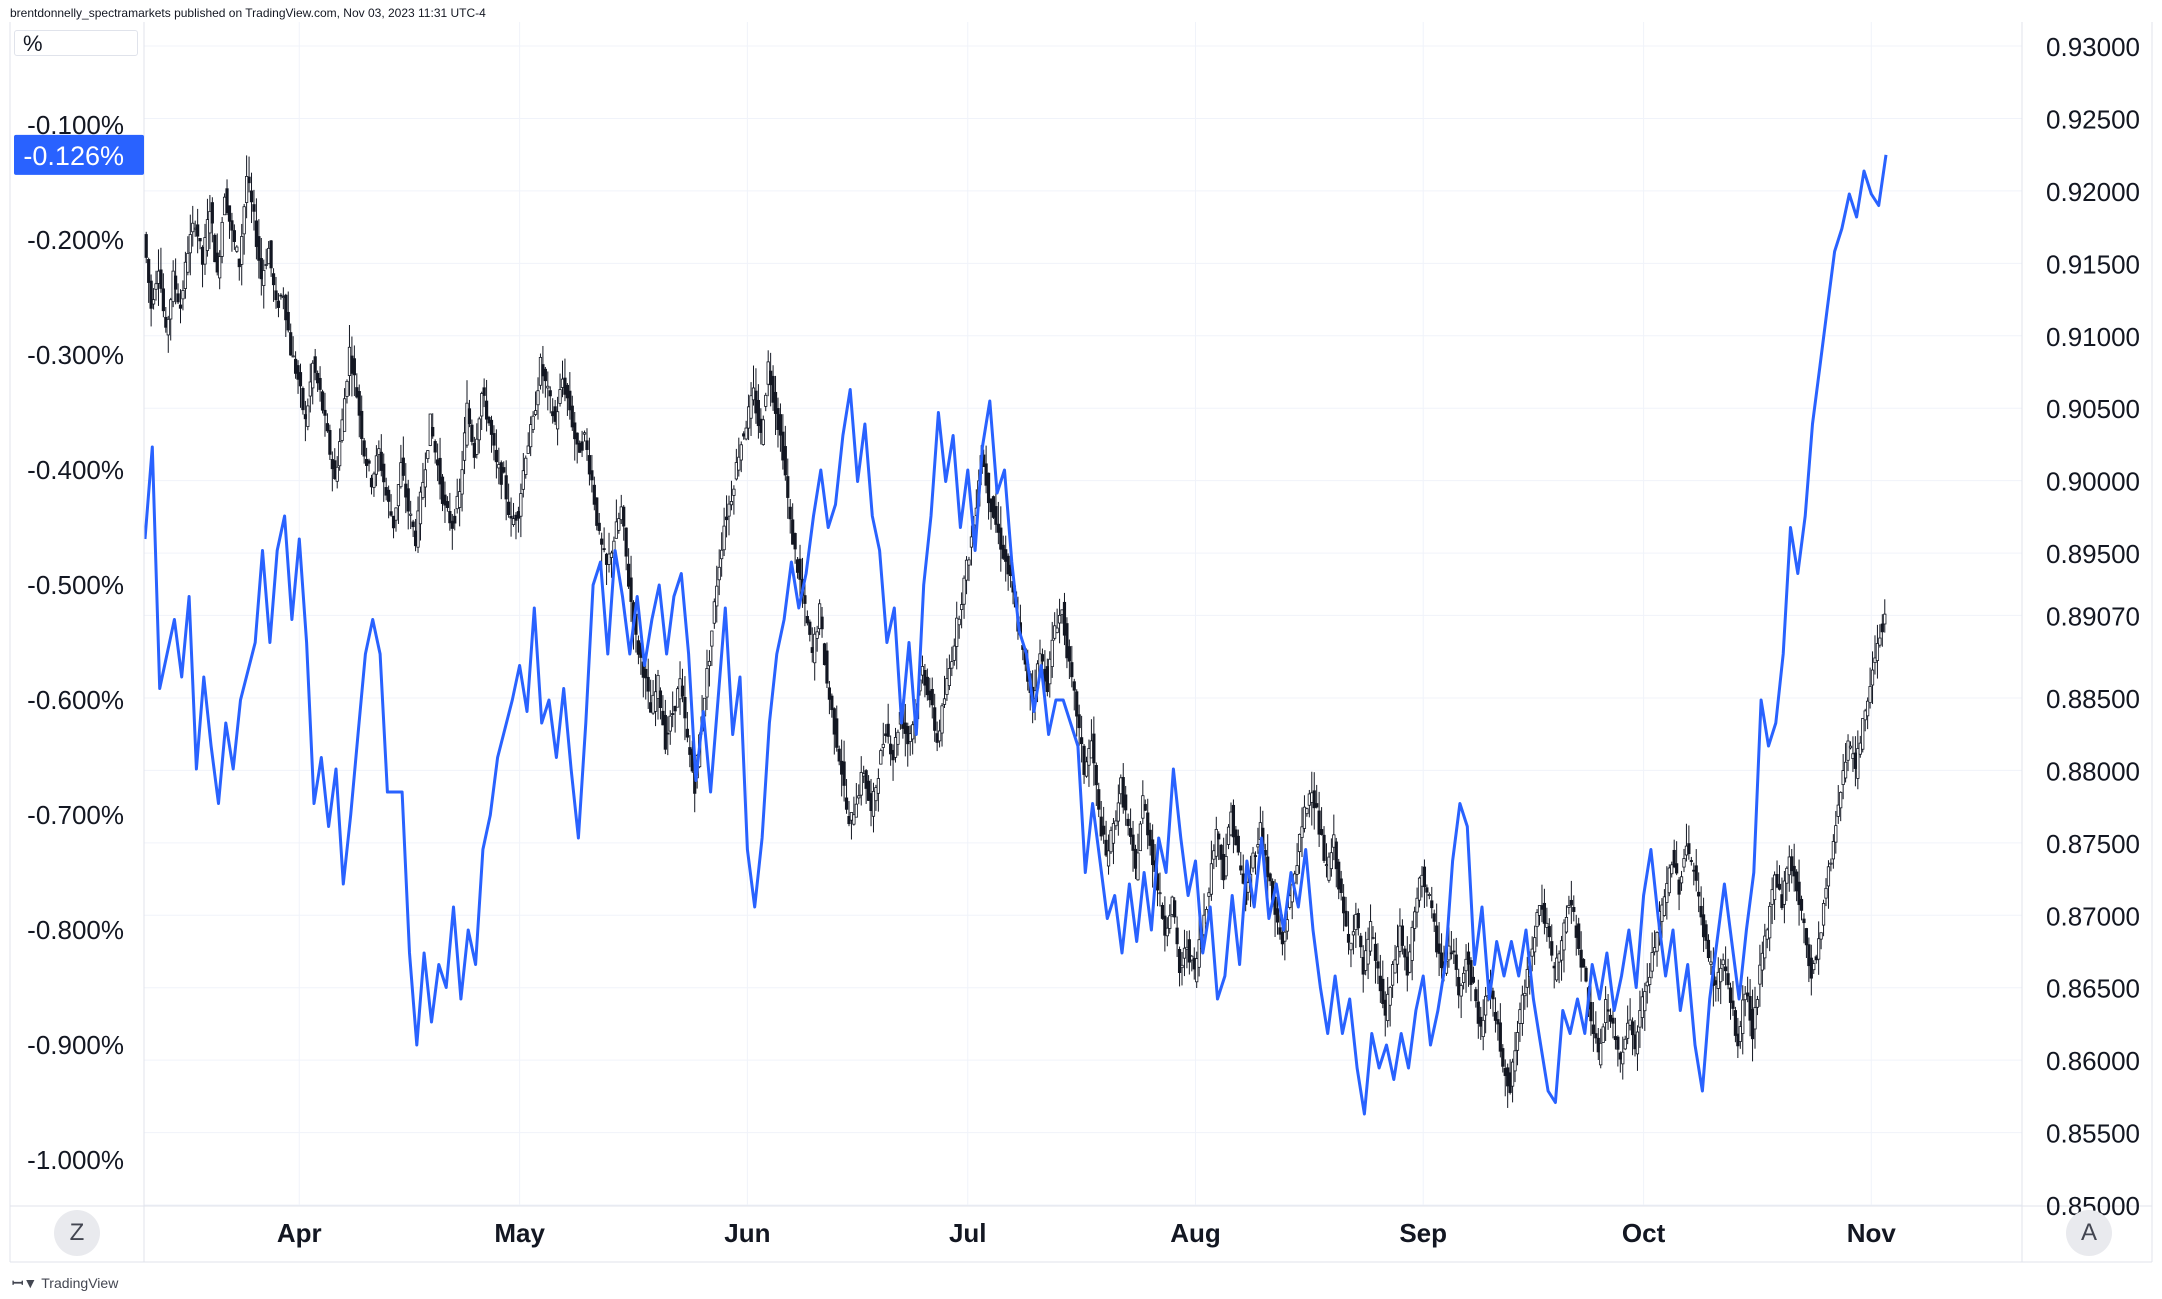 The image size is (2162, 1299). What do you see at coordinates (2093, 916) in the screenshot?
I see `right-axis-tick-label: 0.87000` at bounding box center [2093, 916].